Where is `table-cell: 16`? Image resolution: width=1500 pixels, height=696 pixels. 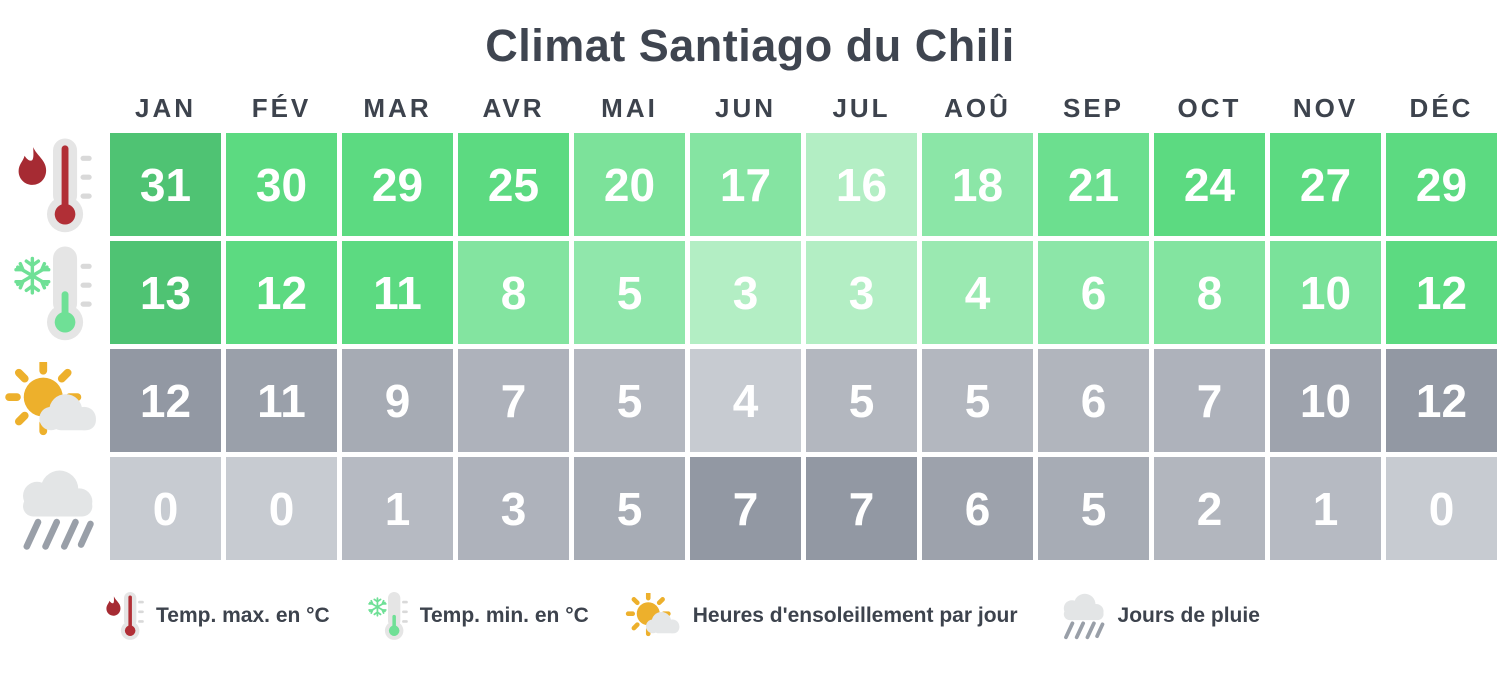 table-cell: 16 is located at coordinates (861, 185).